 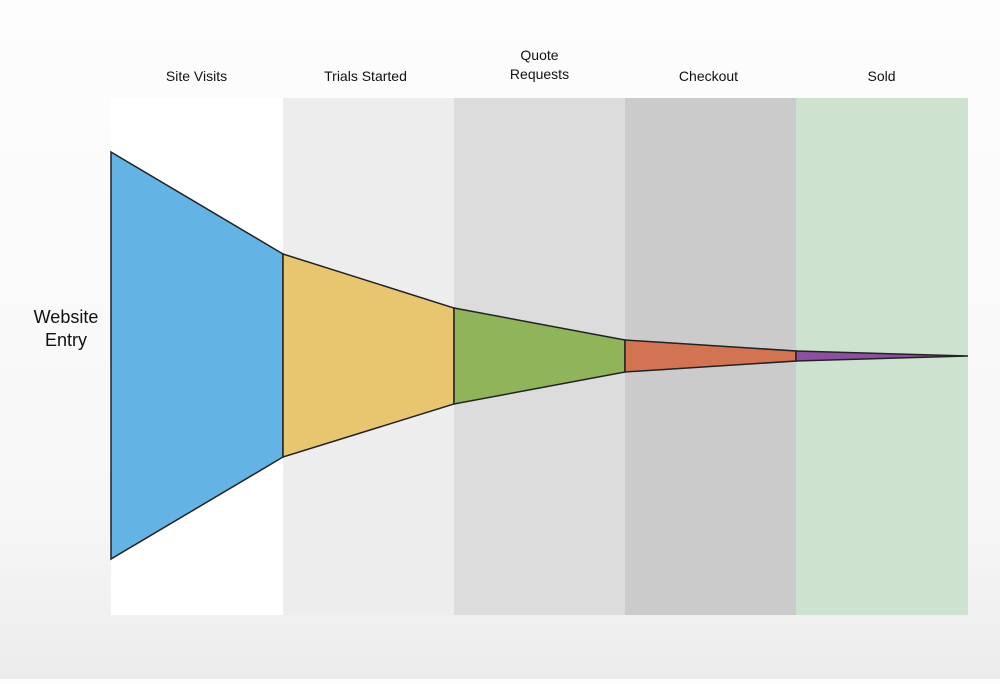 What do you see at coordinates (66, 328) in the screenshot?
I see `entry-label: Website Entry` at bounding box center [66, 328].